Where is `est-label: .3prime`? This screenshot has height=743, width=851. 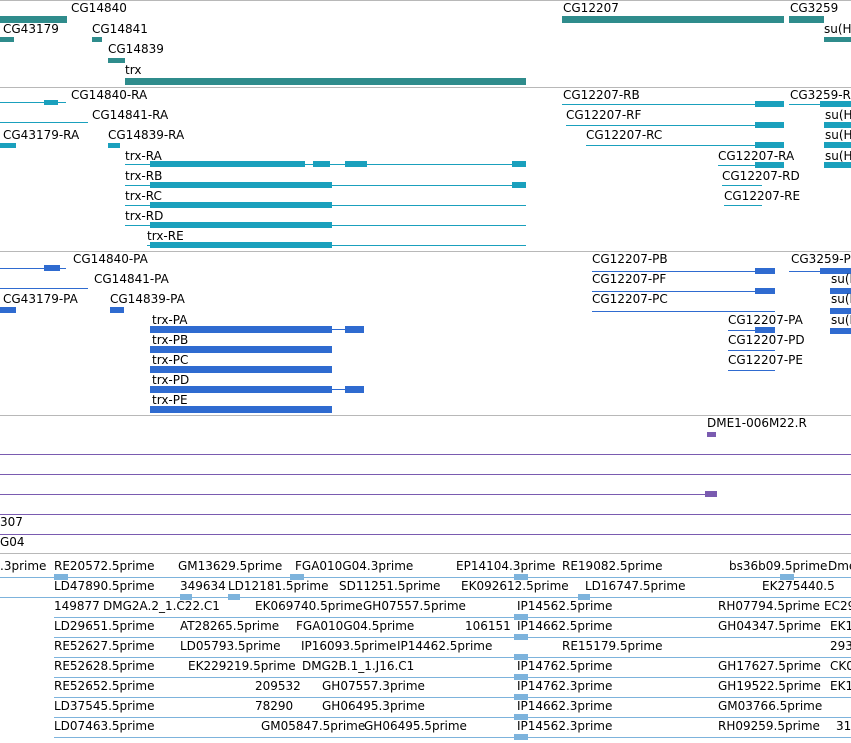
est-label: .3prime is located at coordinates (23, 566).